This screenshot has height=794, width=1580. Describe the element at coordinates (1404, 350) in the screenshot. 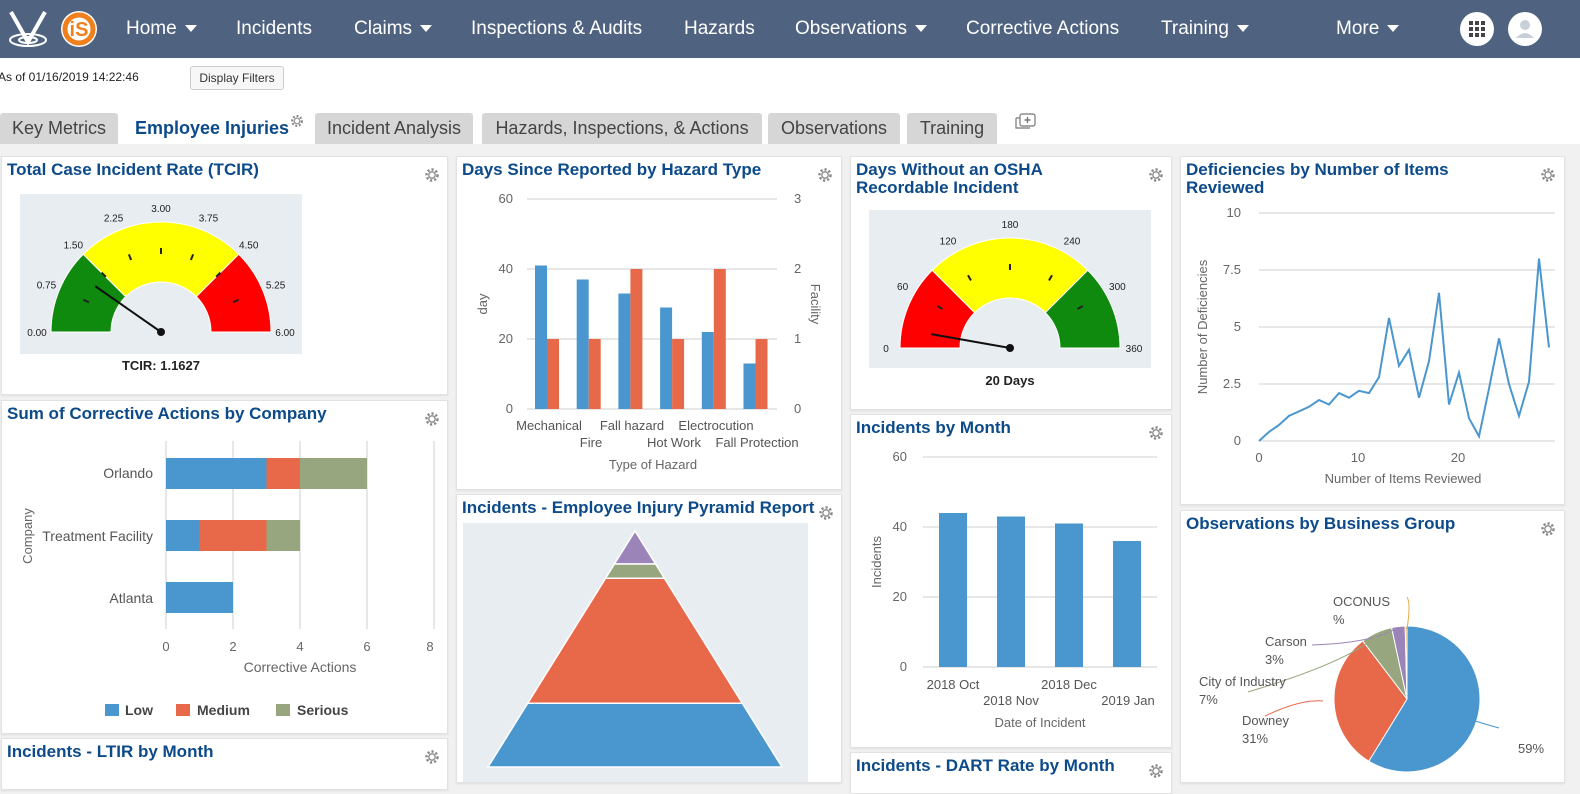

I see `deficiencies-series-line` at that location.